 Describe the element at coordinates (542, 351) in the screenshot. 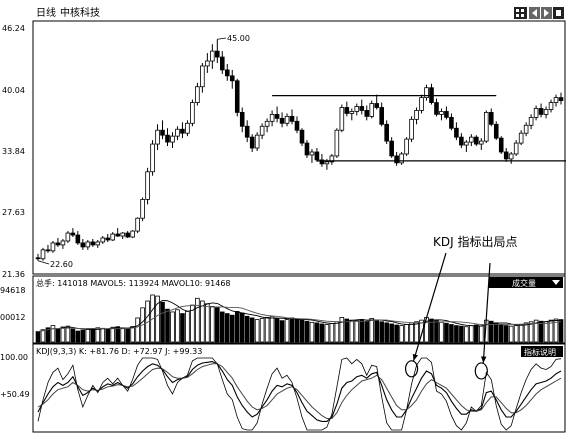

I see `indicator-help-button: 指标说明` at that location.